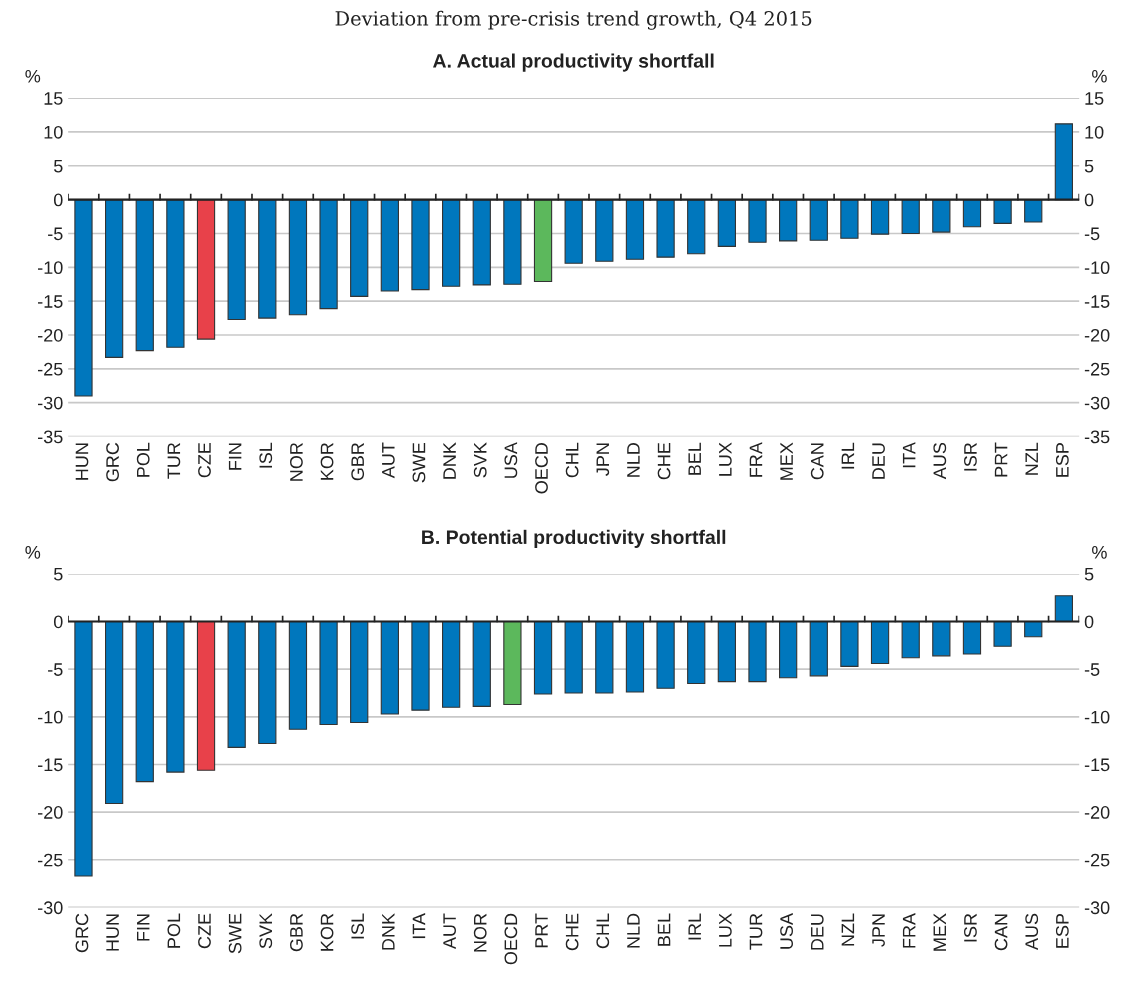  Describe the element at coordinates (1097, 717) in the screenshot. I see `y2-tick-label: -10` at that location.